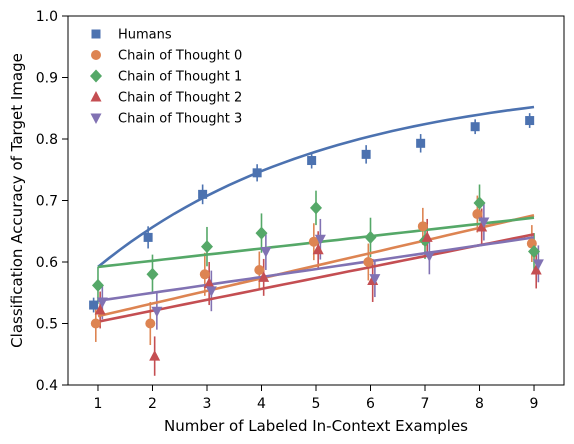 The image size is (574, 444). I want to click on fit-line, so click(316, 269).